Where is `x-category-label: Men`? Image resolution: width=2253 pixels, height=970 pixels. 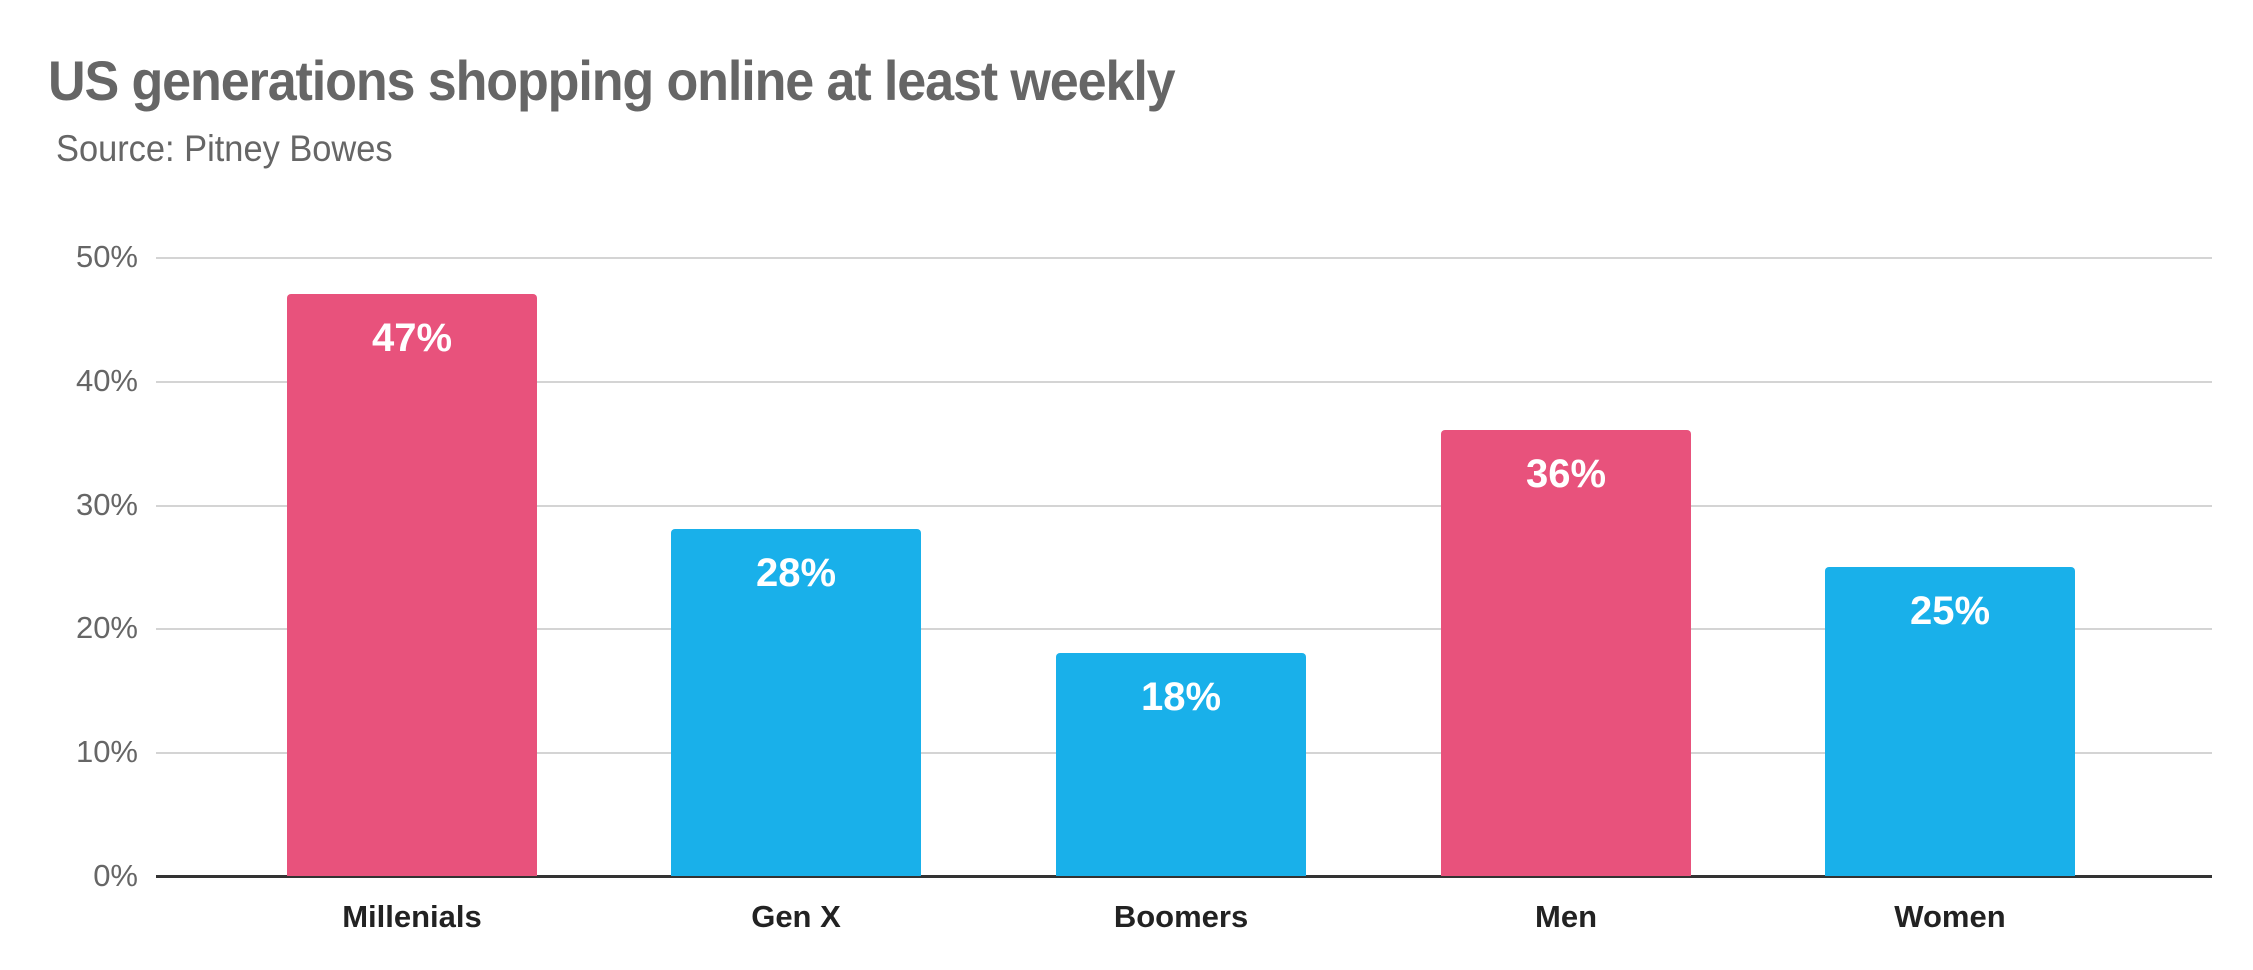 x-category-label: Men is located at coordinates (1566, 916).